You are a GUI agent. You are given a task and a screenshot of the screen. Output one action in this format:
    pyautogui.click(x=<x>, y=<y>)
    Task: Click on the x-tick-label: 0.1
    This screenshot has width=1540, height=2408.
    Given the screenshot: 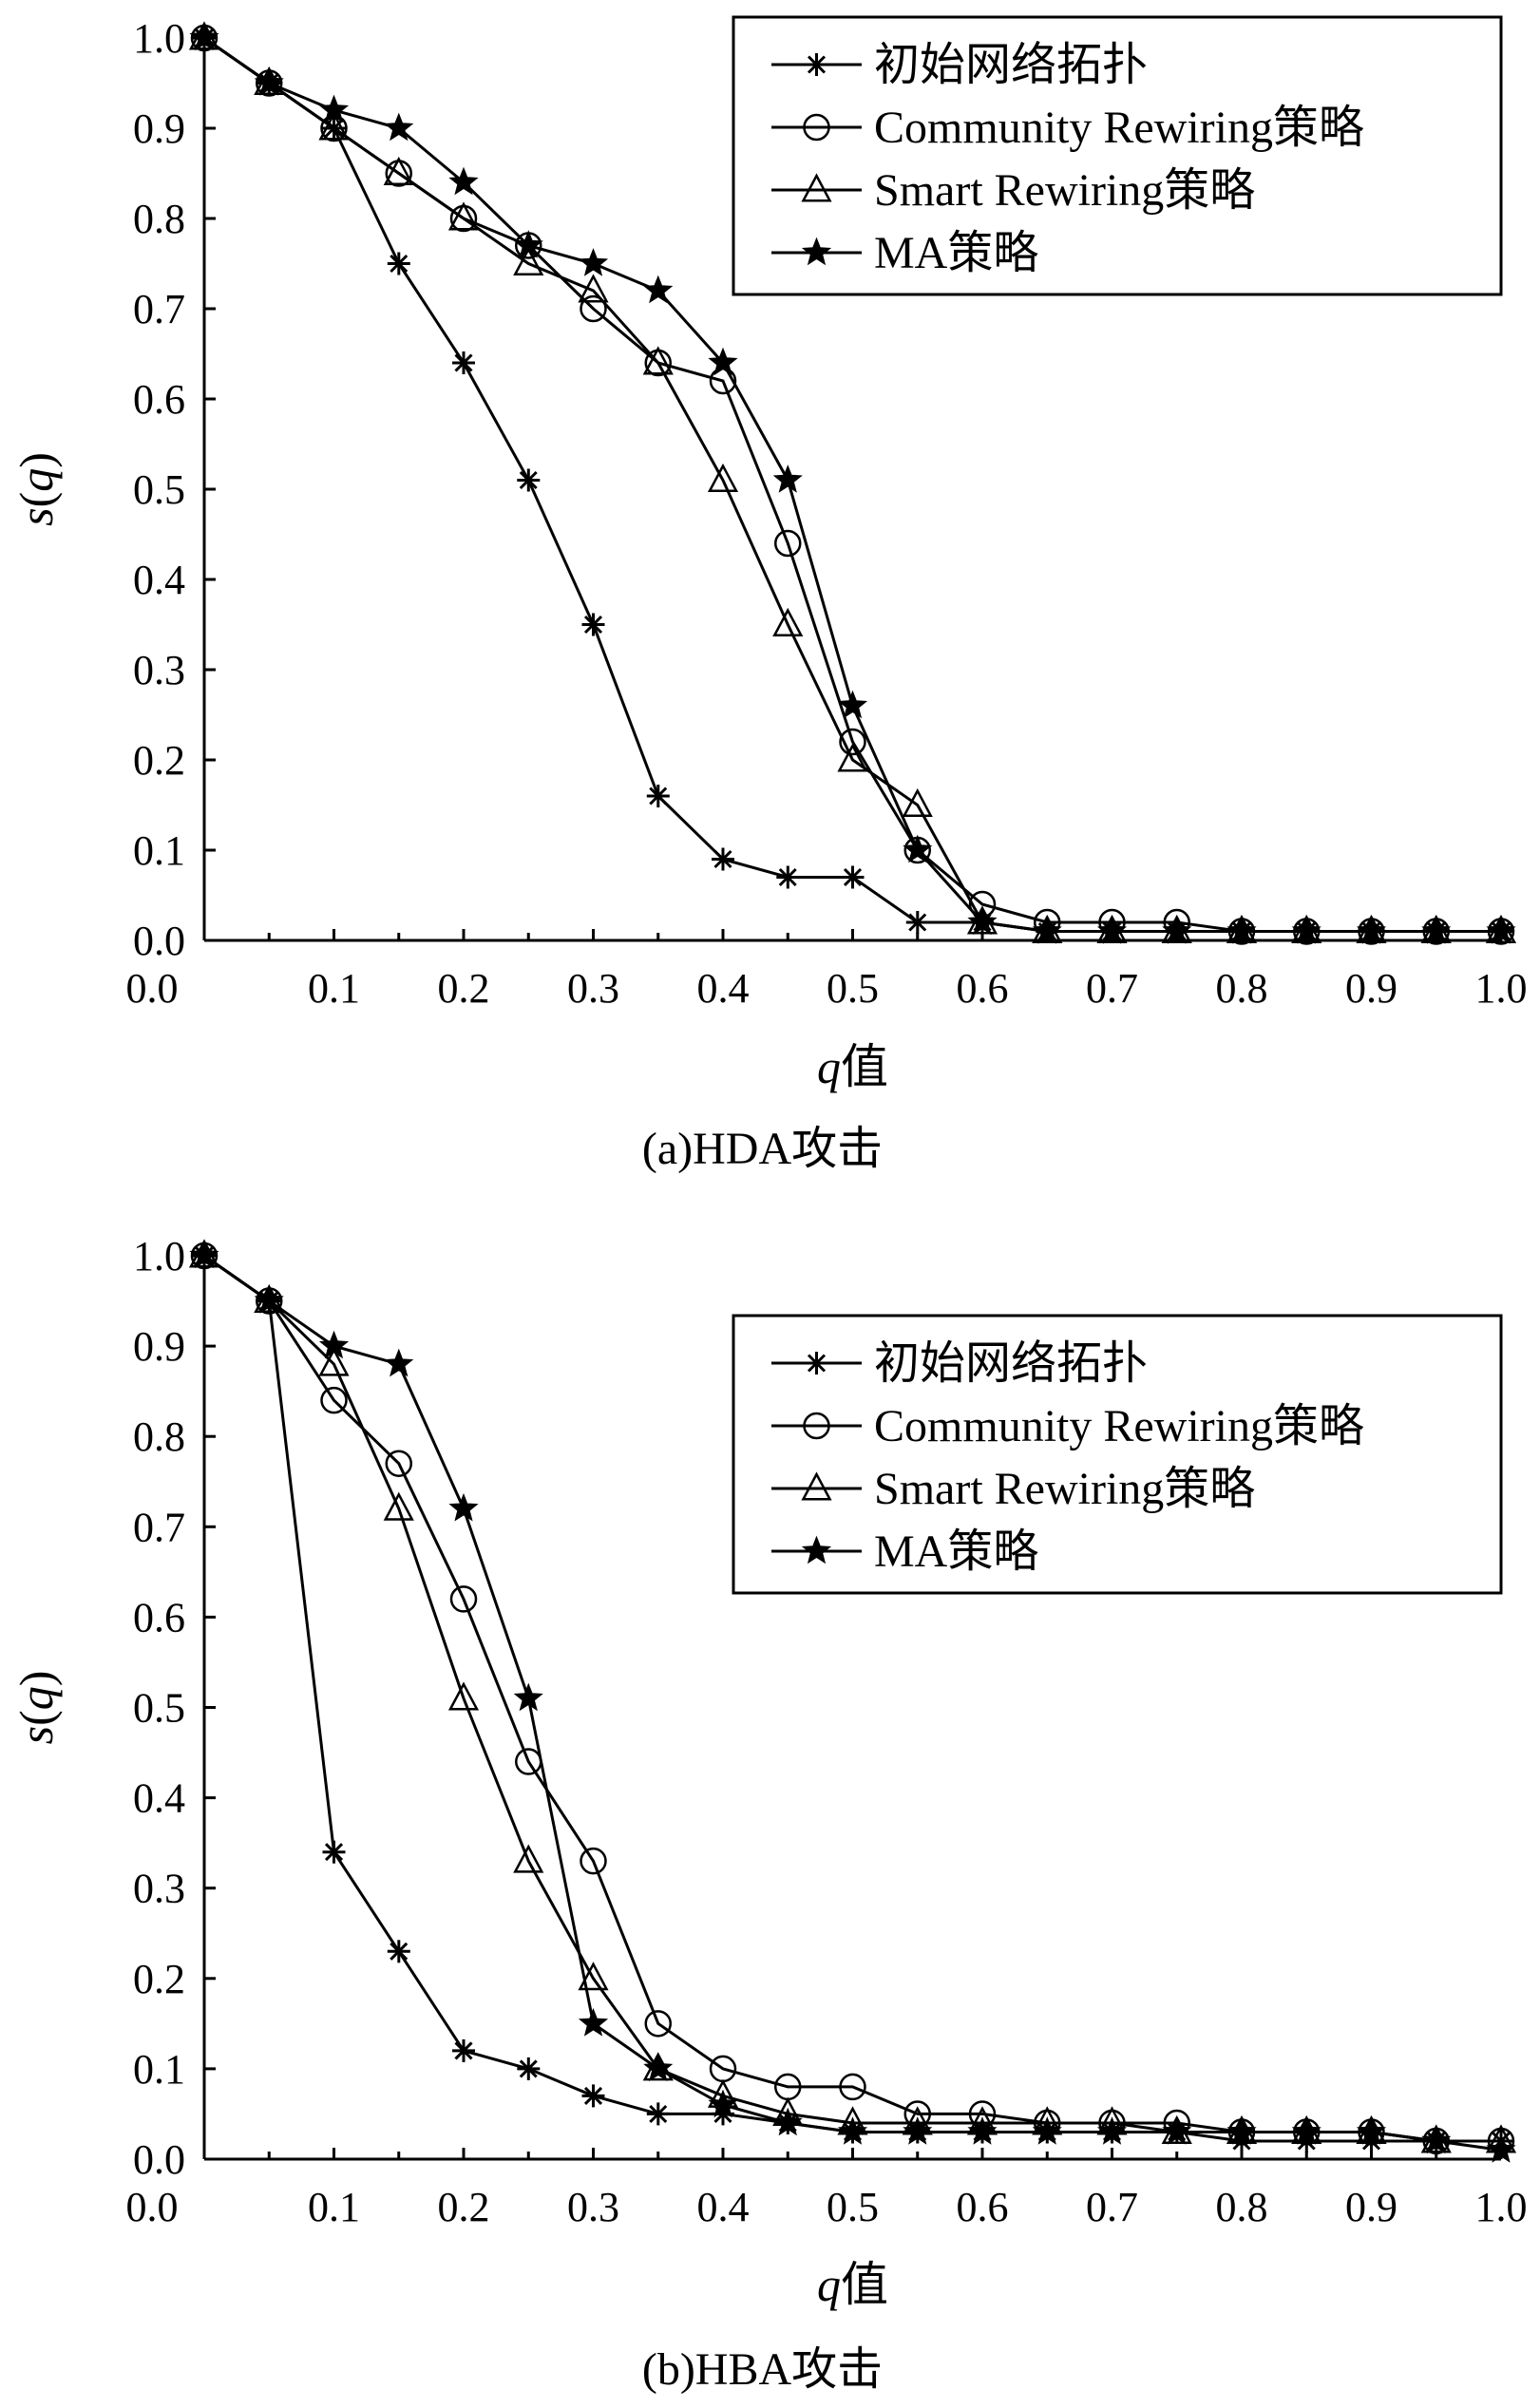 What is the action you would take?
    pyautogui.click(x=334, y=988)
    